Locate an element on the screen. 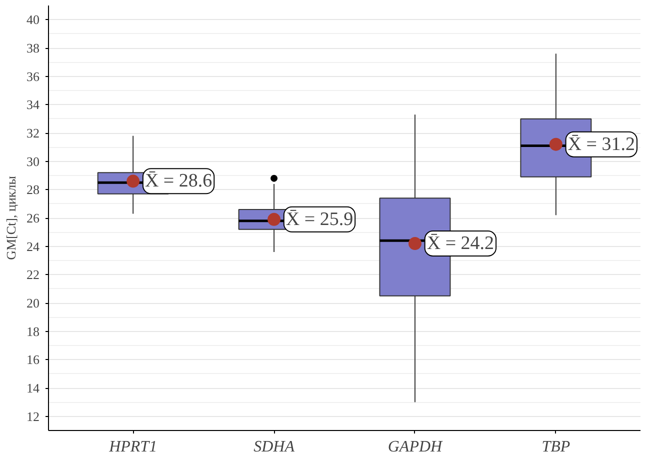 The image size is (649, 462). y-tick-label: 18 is located at coordinates (33, 331).